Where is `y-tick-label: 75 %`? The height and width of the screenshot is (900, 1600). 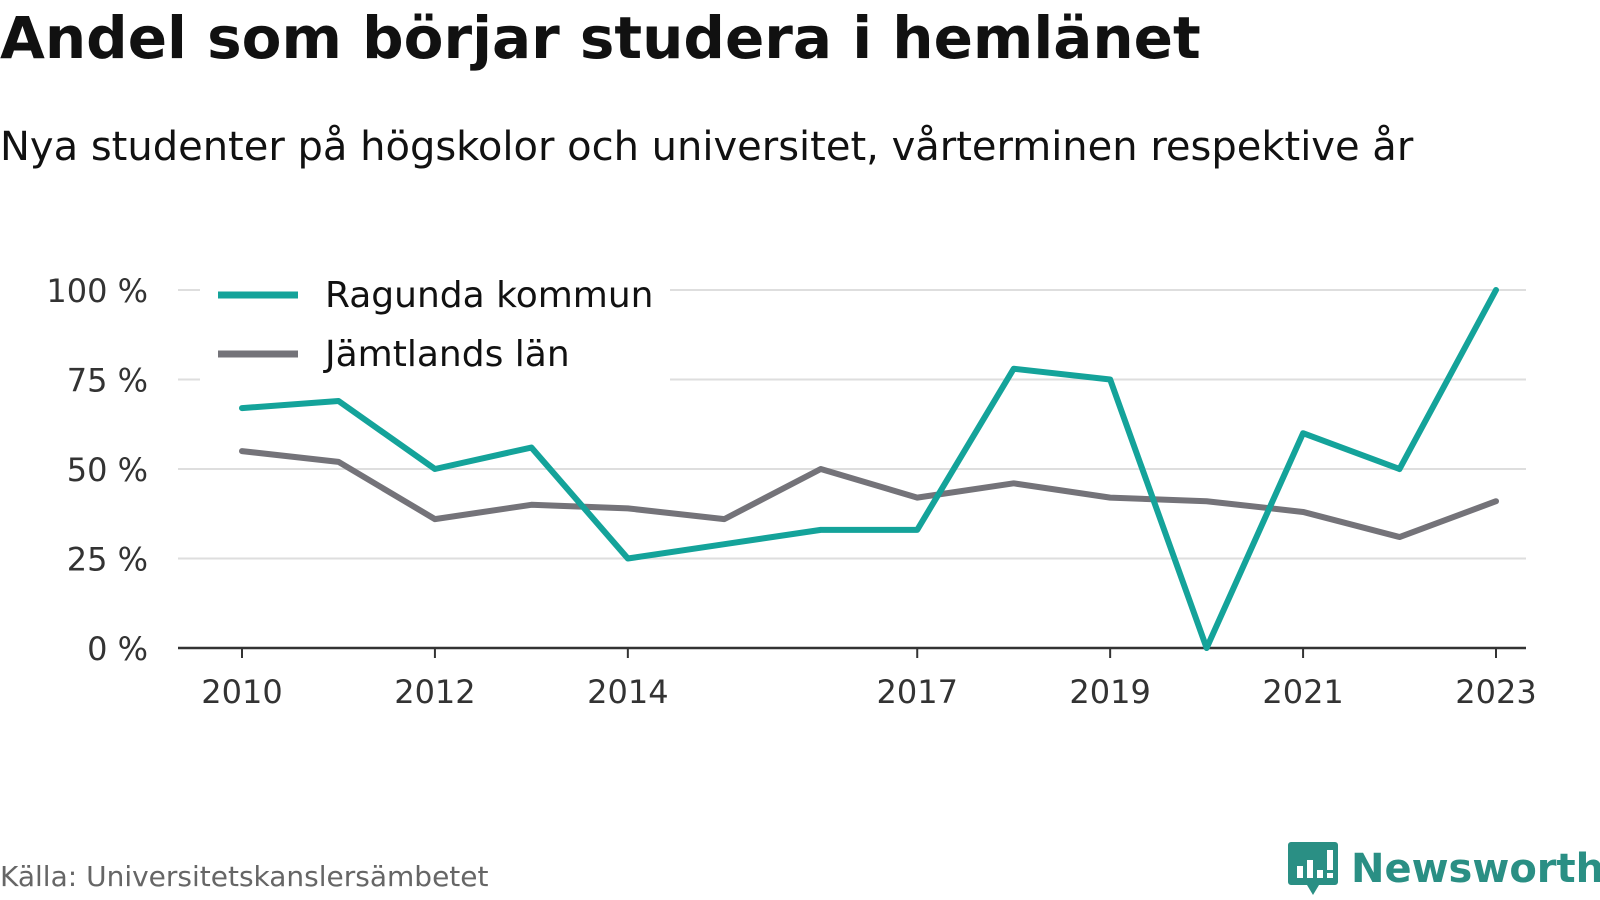 y-tick-label: 75 % is located at coordinates (107, 381).